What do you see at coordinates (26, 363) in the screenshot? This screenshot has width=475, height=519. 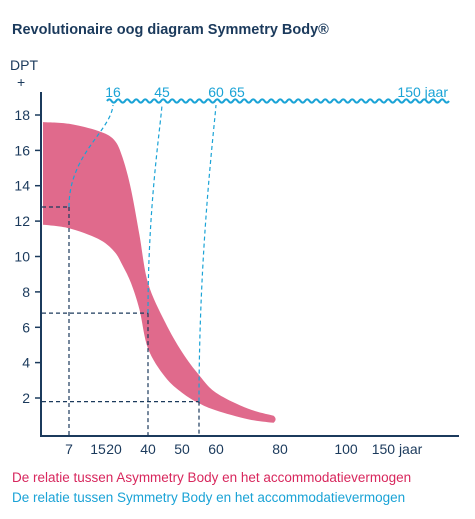 I see `y-tick-label: 4` at bounding box center [26, 363].